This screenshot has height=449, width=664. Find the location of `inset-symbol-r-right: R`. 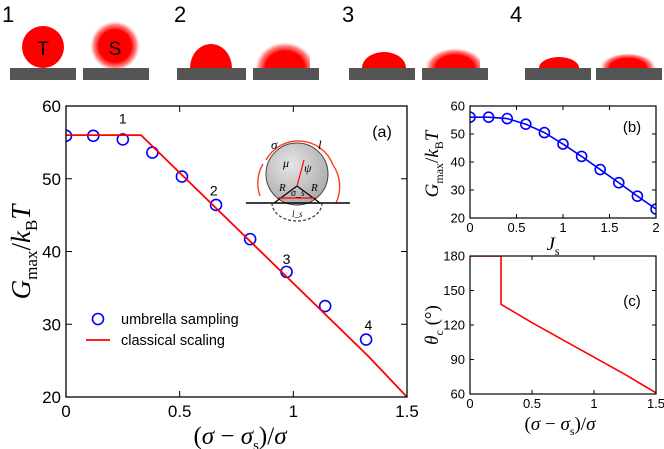

inset-symbol-r-right: R is located at coordinates (314, 188).